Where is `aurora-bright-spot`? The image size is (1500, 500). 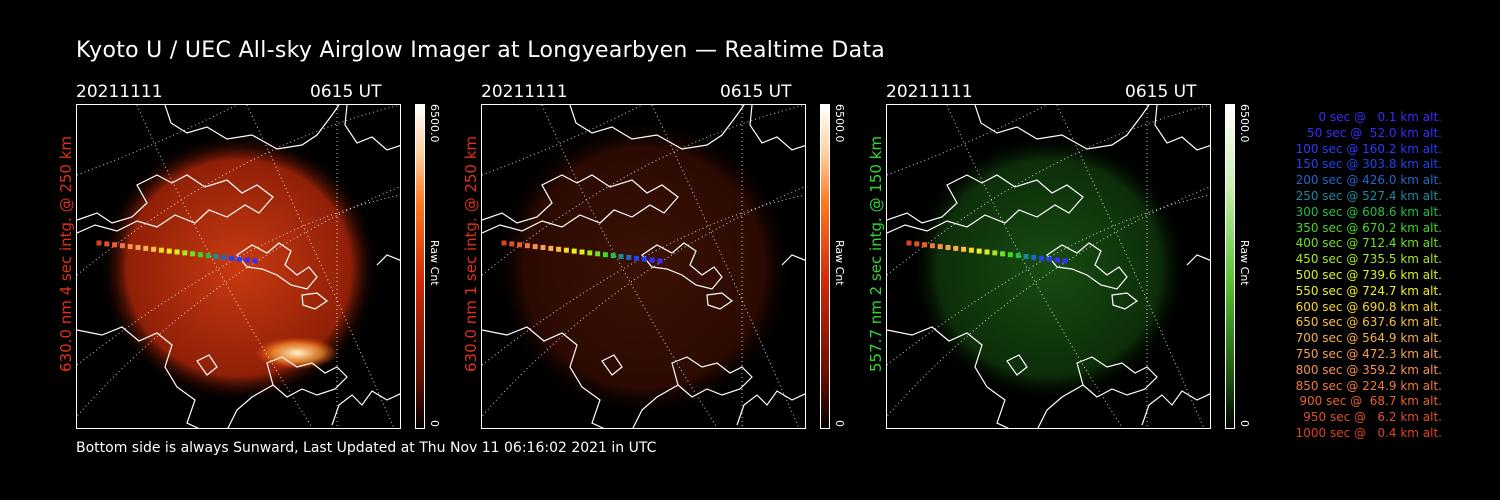 aurora-bright-spot is located at coordinates (297, 353).